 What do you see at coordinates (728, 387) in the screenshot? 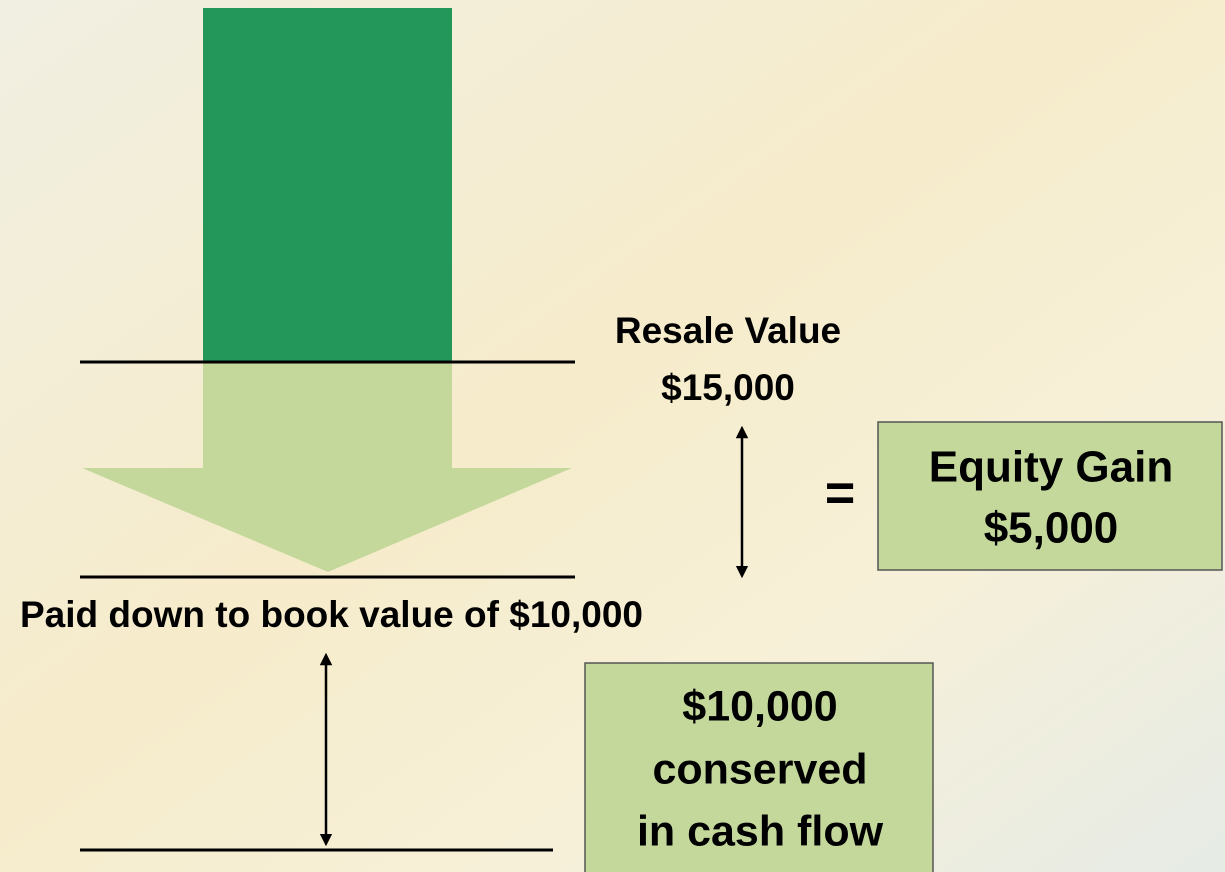
I see `resale-value: $15,000` at bounding box center [728, 387].